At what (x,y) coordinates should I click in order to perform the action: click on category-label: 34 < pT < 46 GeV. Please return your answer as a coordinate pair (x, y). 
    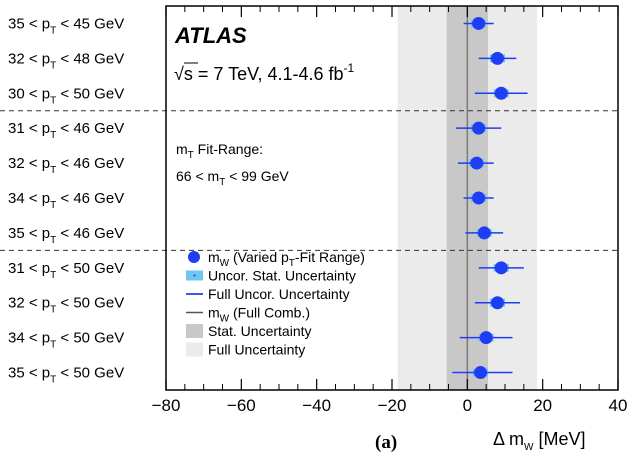
    Looking at the image, I should click on (66, 200).